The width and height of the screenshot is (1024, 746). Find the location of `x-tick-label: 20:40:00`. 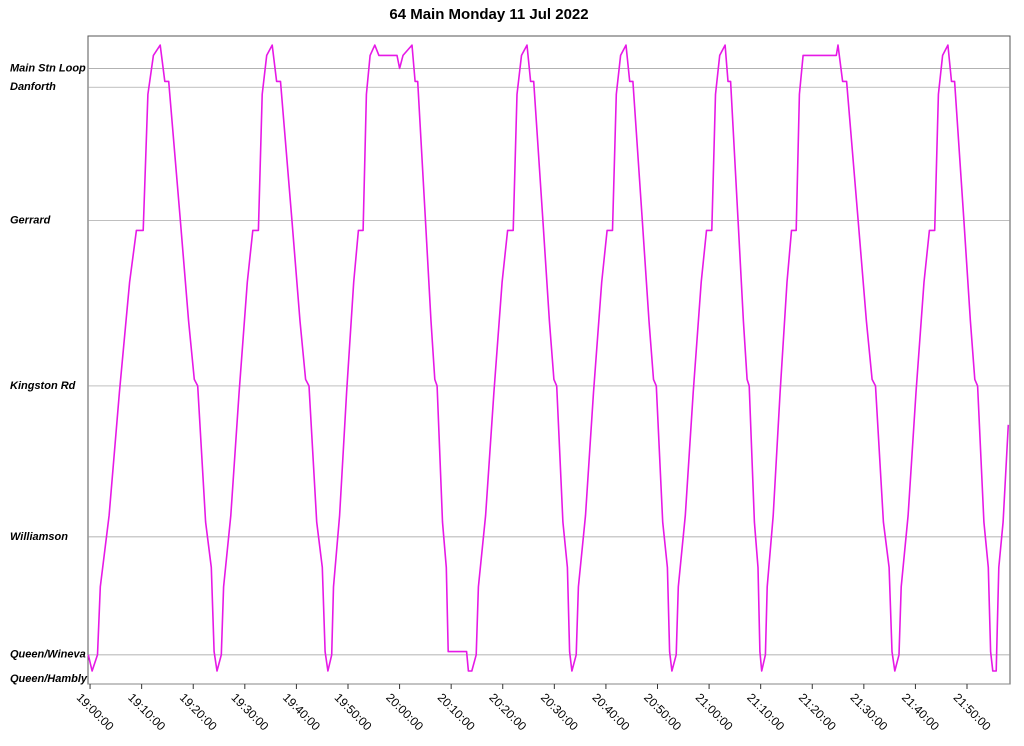

x-tick-label: 20:40:00 is located at coordinates (611, 711).